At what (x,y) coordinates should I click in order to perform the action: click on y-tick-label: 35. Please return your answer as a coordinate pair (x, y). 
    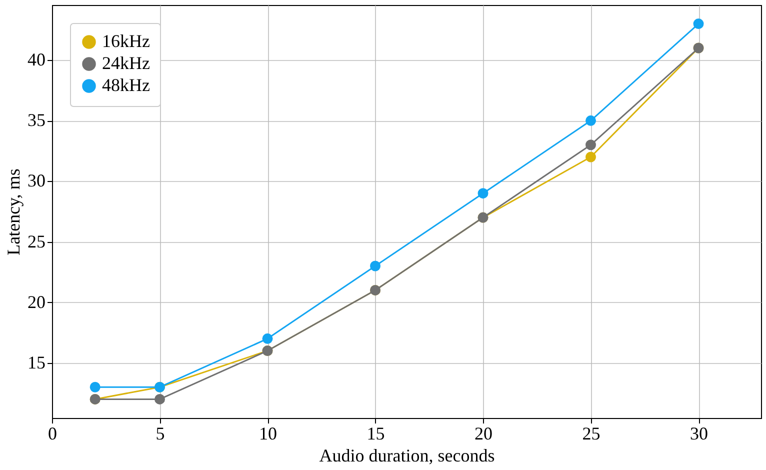
    Looking at the image, I should click on (37, 120).